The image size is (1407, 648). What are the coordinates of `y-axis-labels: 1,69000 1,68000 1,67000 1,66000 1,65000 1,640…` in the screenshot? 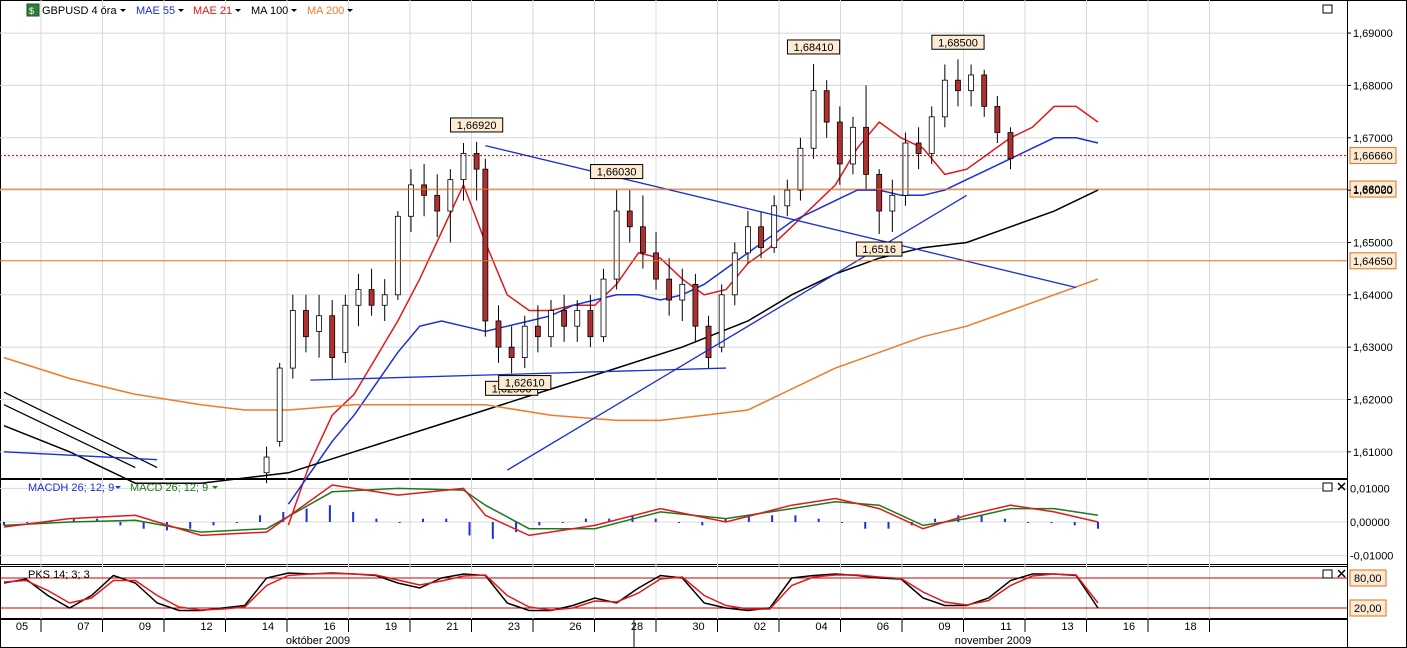 It's located at (1370, 295).